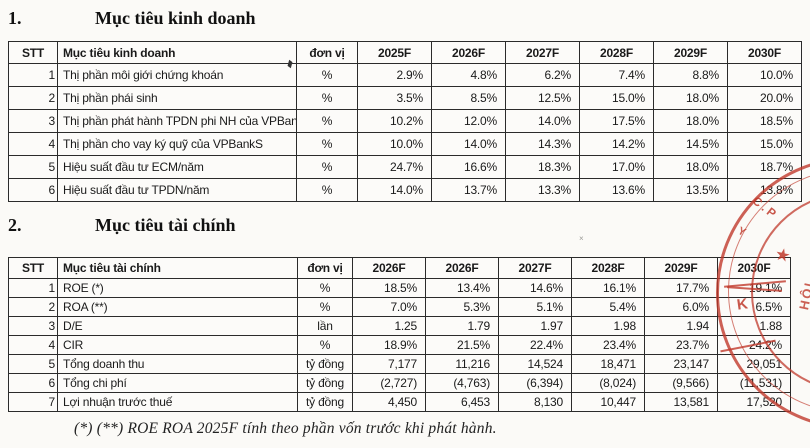 The height and width of the screenshot is (448, 810). What do you see at coordinates (608, 307) in the screenshot?
I see `cell-value: 5.4%` at bounding box center [608, 307].